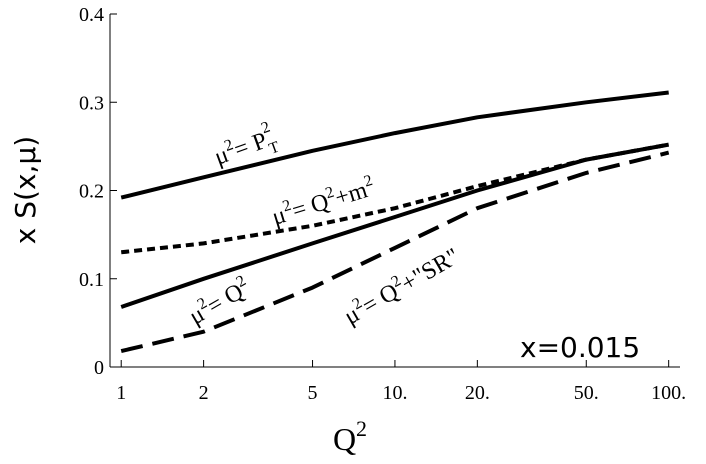  What do you see at coordinates (580, 347) in the screenshot?
I see `annotation: x=0.015` at bounding box center [580, 347].